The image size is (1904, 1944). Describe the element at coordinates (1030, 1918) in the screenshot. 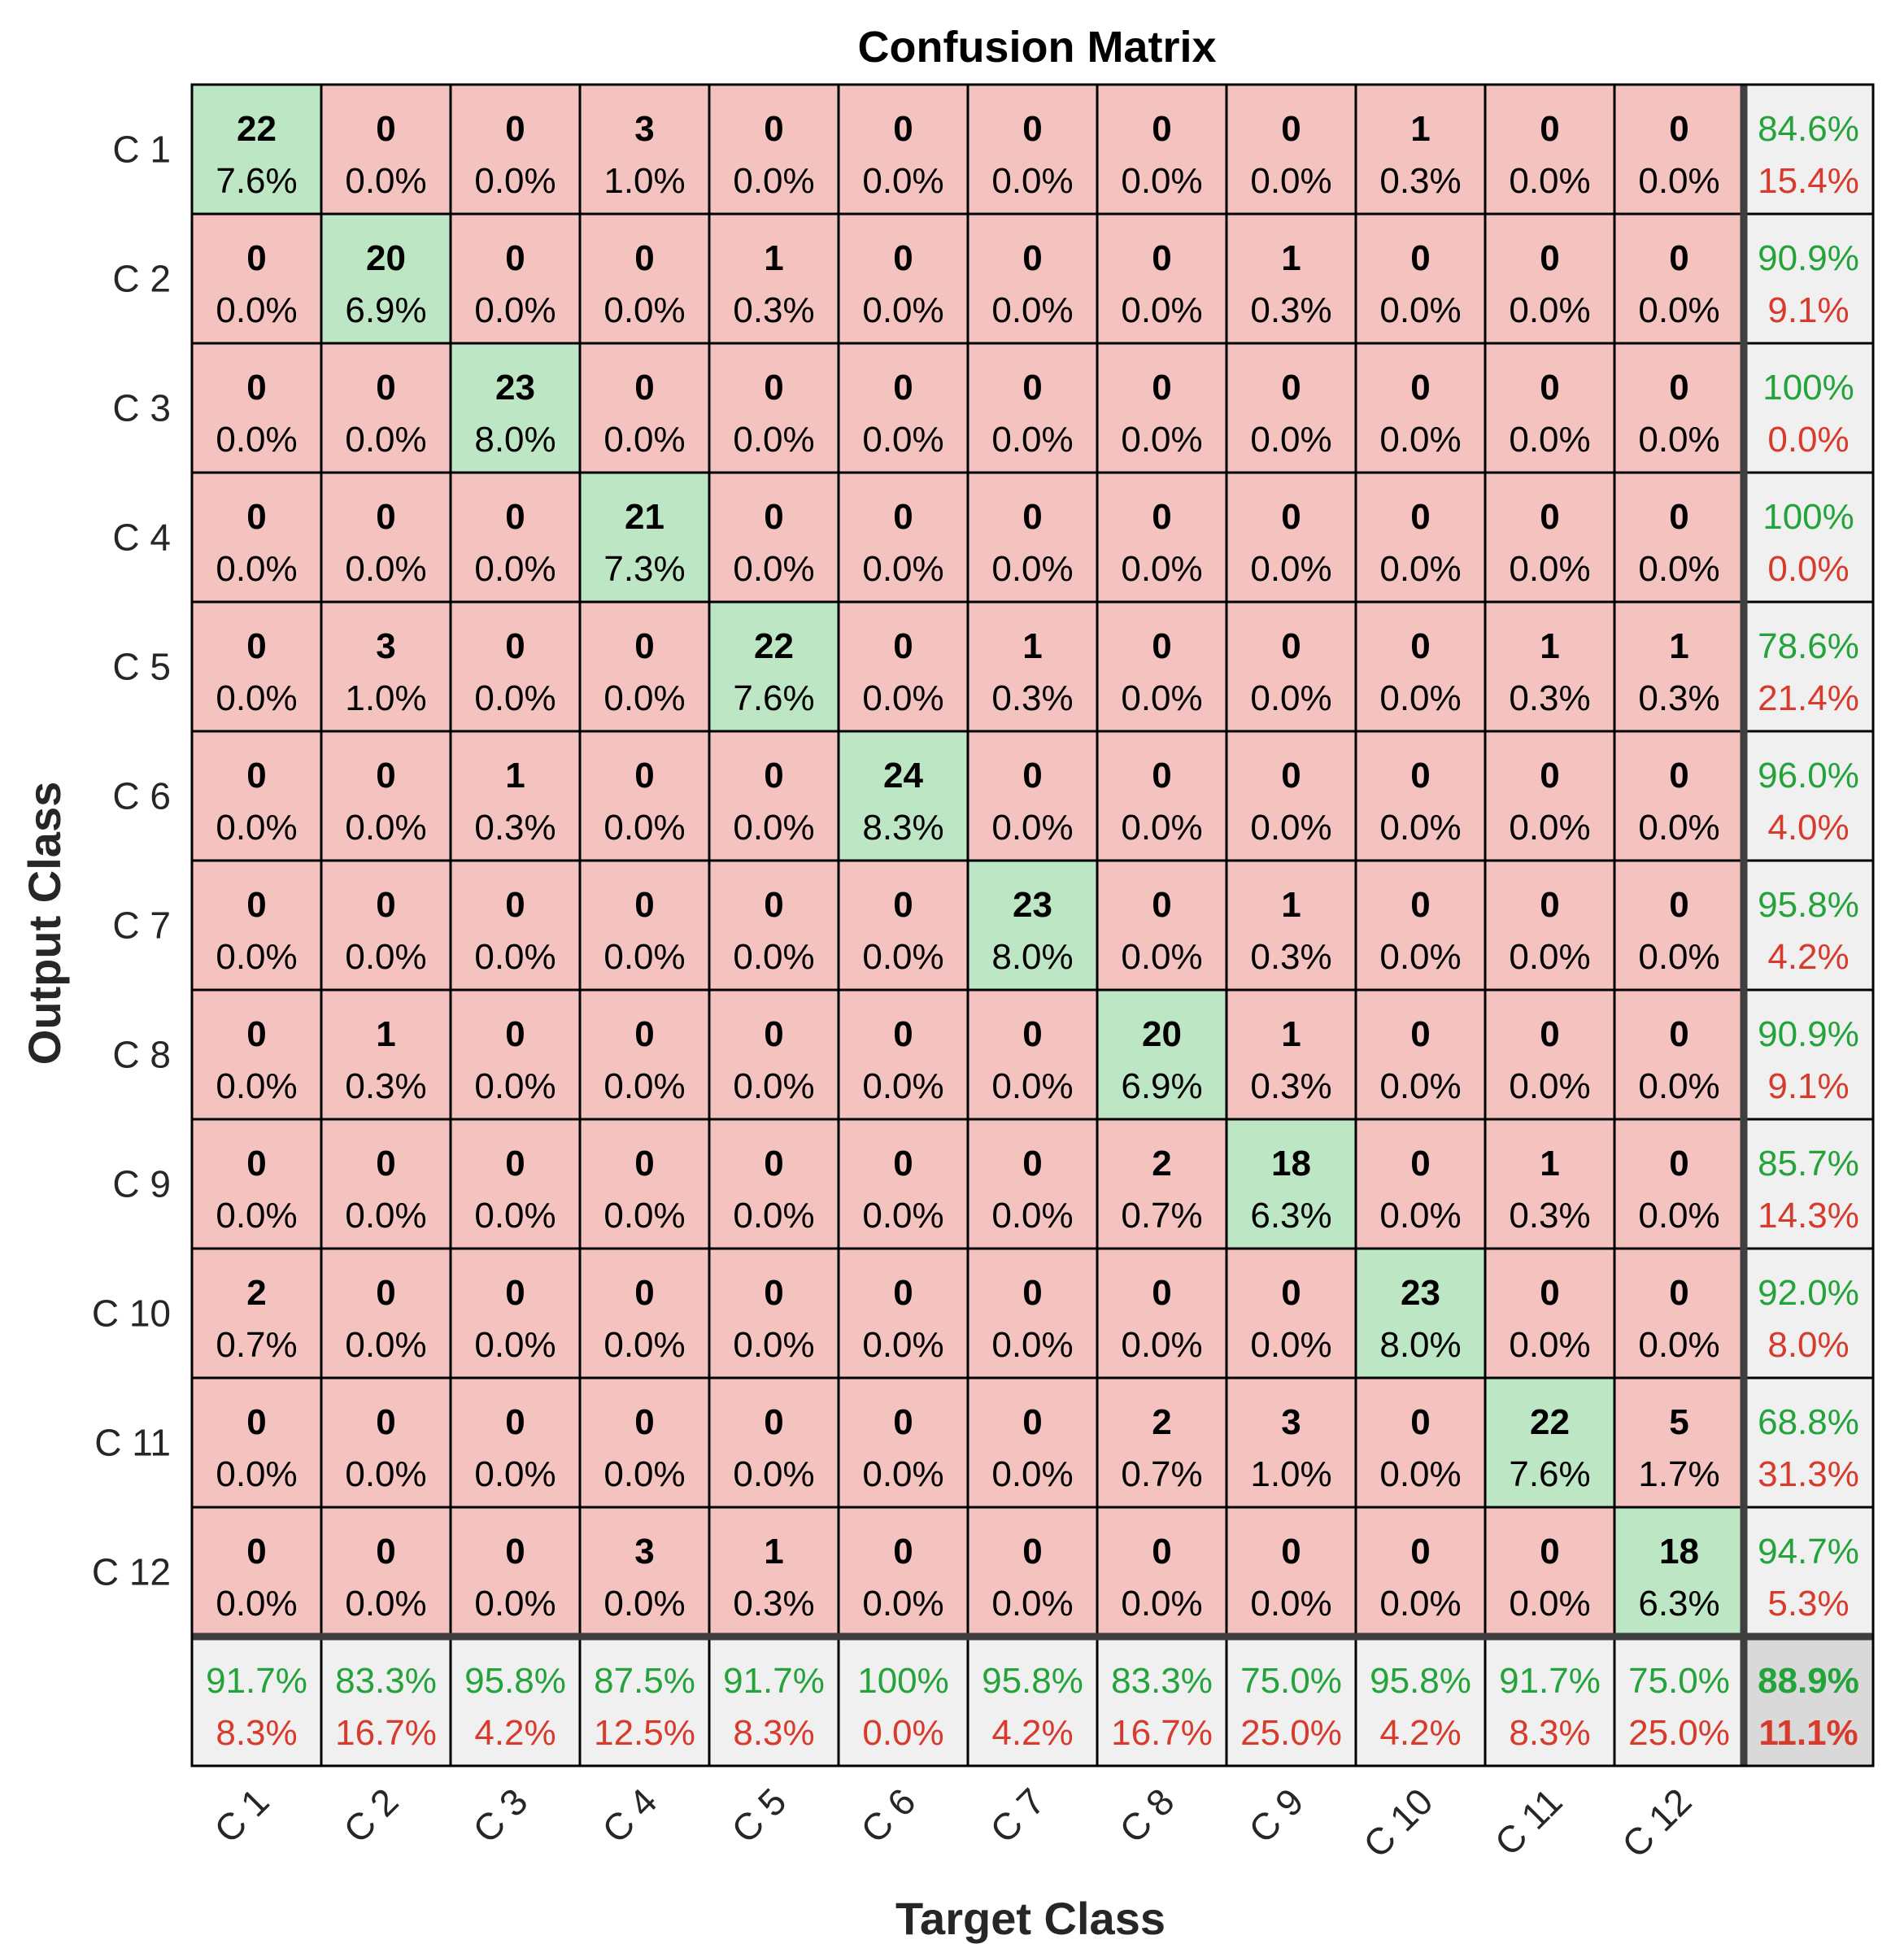

I see `x-axis-label: Target Class` at that location.